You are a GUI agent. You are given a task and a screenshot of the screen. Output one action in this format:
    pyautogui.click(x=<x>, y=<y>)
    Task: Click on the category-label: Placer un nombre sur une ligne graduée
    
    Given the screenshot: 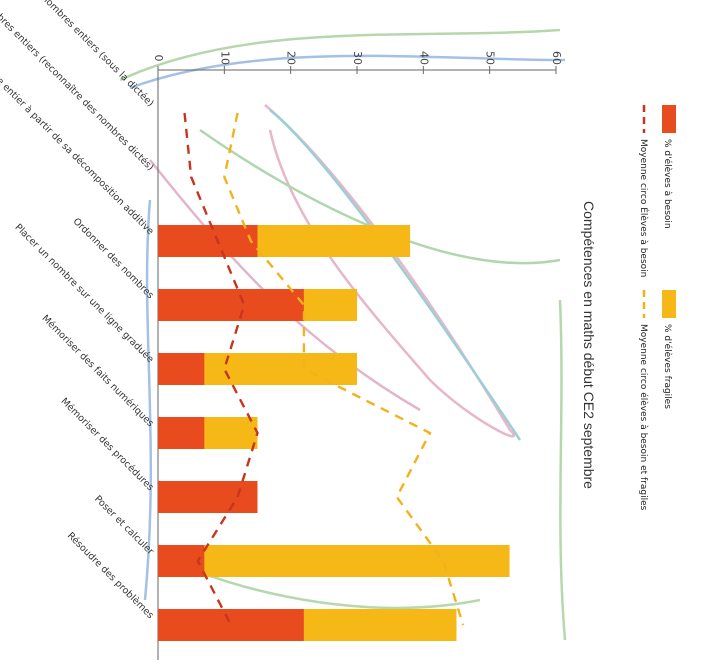 What is the action you would take?
    pyautogui.click(x=84, y=293)
    